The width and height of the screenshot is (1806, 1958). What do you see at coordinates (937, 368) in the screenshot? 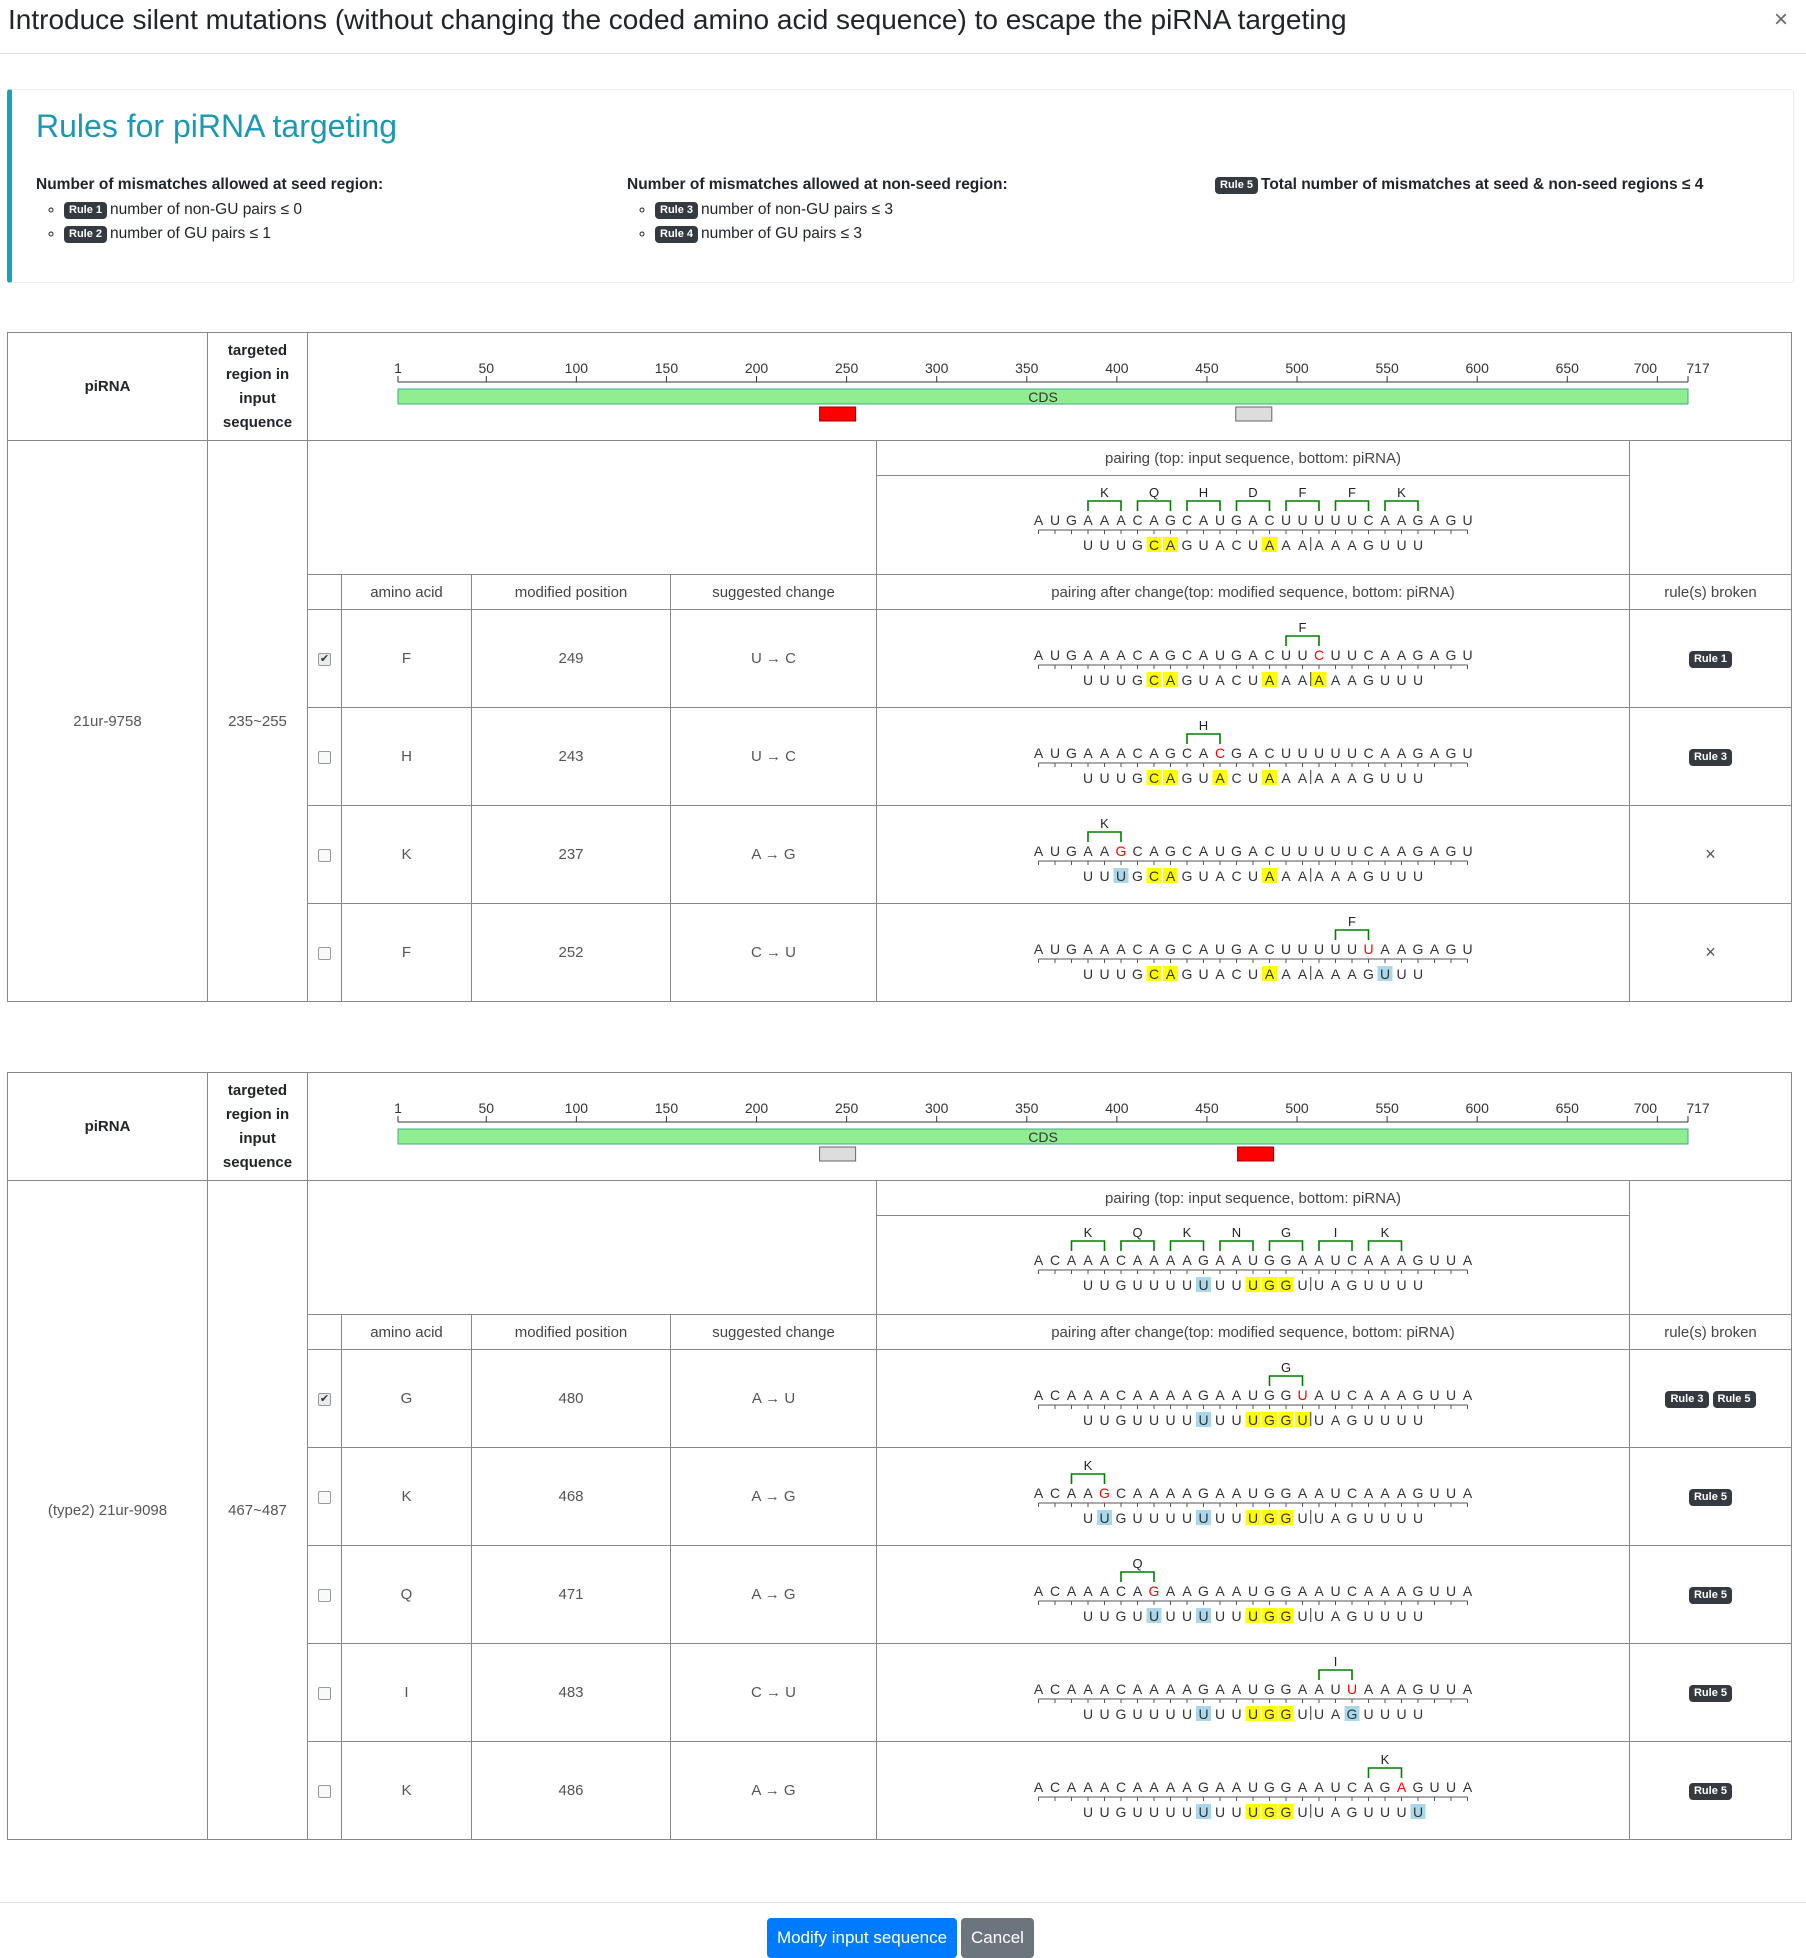
I see `ruler-tick-label: 300` at bounding box center [937, 368].